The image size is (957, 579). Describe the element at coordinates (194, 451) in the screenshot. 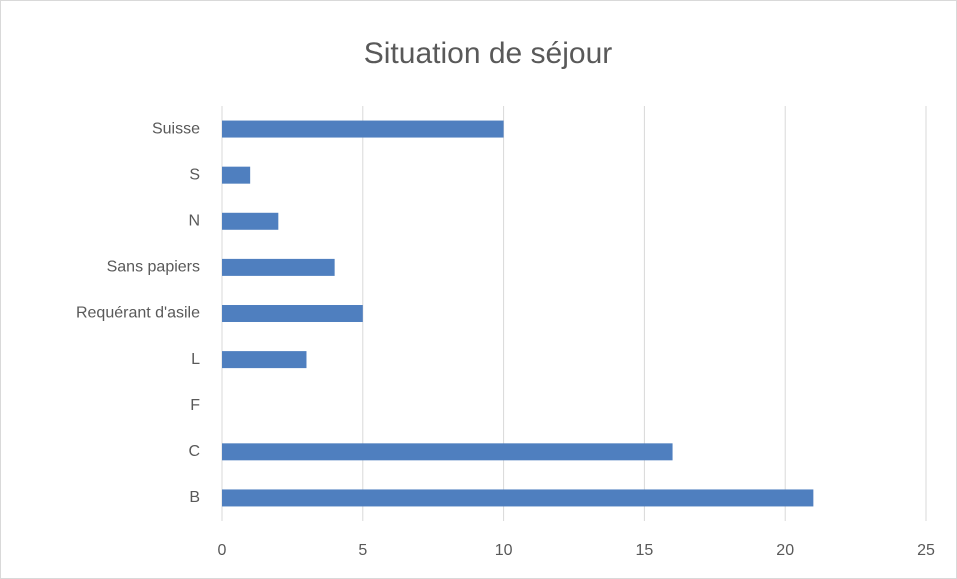

I see `y-tick-label: C` at that location.